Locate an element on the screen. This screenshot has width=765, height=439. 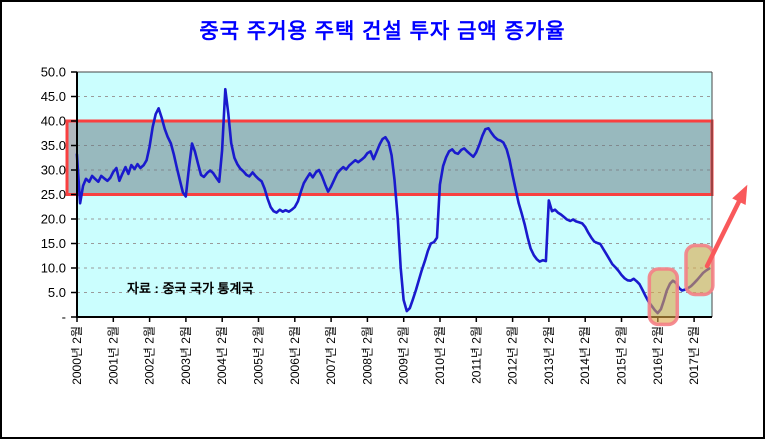
highlight-box-2016-trough is located at coordinates (663, 297).